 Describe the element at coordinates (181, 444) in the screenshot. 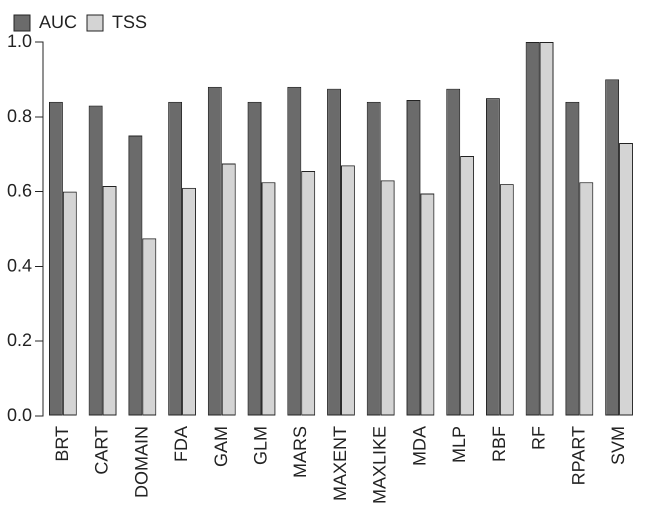

I see `x-tick-label: FDA` at that location.